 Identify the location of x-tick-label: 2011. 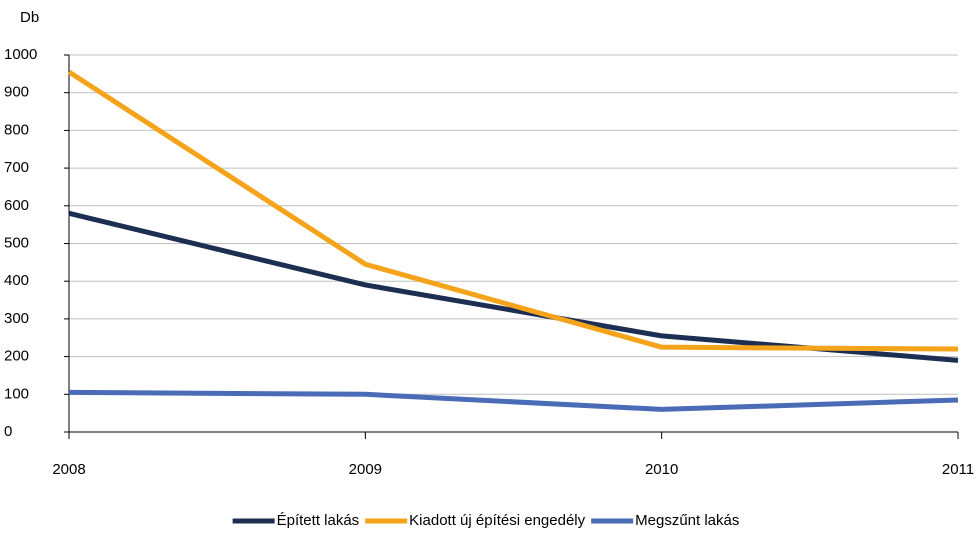
(958, 469).